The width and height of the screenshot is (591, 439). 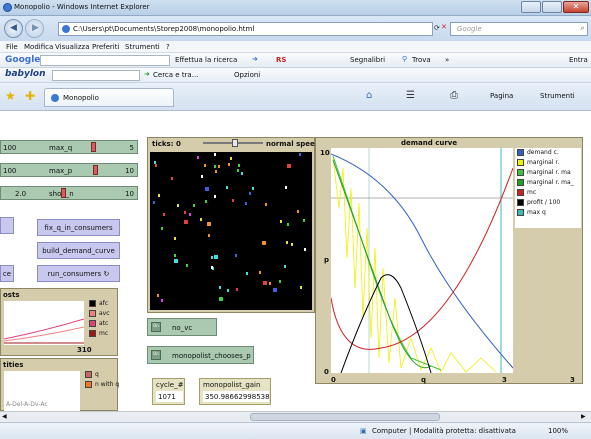 What do you see at coordinates (69, 147) in the screenshot?
I see `max-q-slider: 100 max_q 5` at bounding box center [69, 147].